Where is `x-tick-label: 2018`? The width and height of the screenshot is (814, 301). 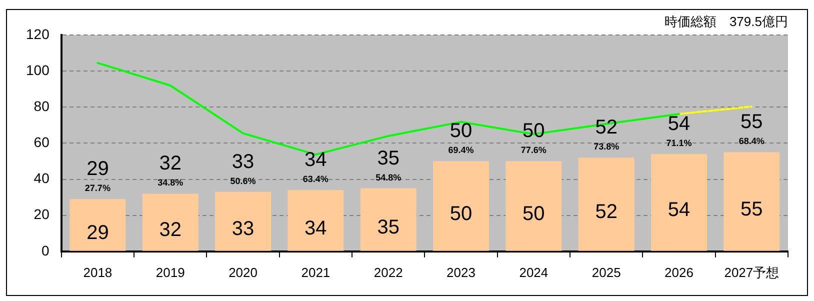
x-tick-label: 2018 is located at coordinates (97, 272).